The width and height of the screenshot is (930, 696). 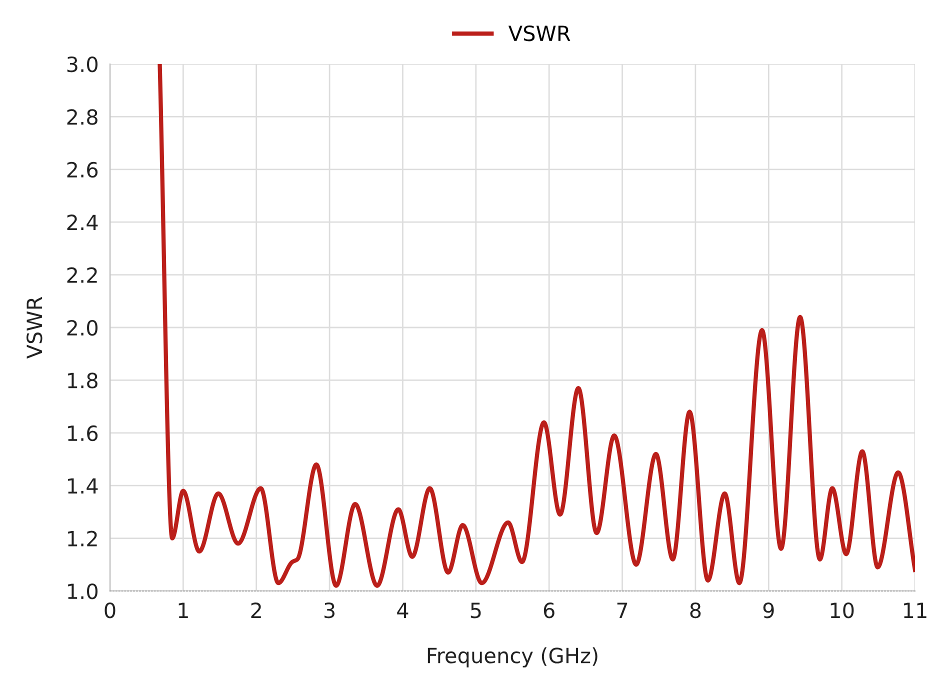 What do you see at coordinates (83, 433) in the screenshot?
I see `y-tick-label: 1.6` at bounding box center [83, 433].